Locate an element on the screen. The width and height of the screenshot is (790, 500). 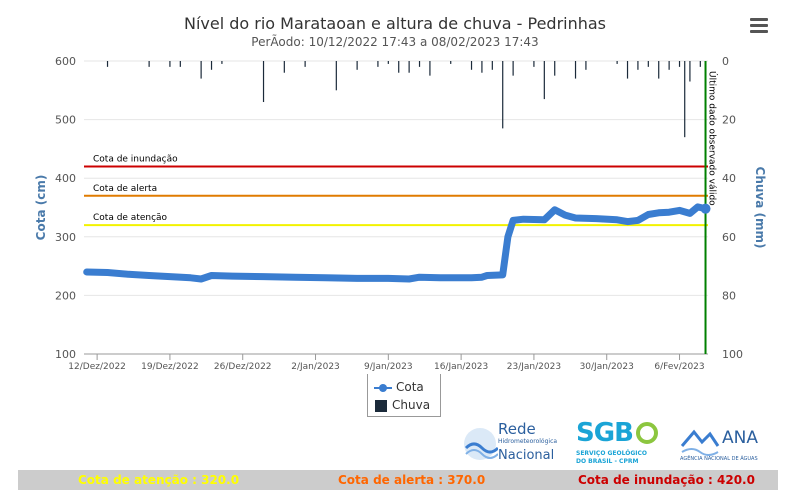
x-tick-label: 6/Fev/2023 is located at coordinates (679, 367).